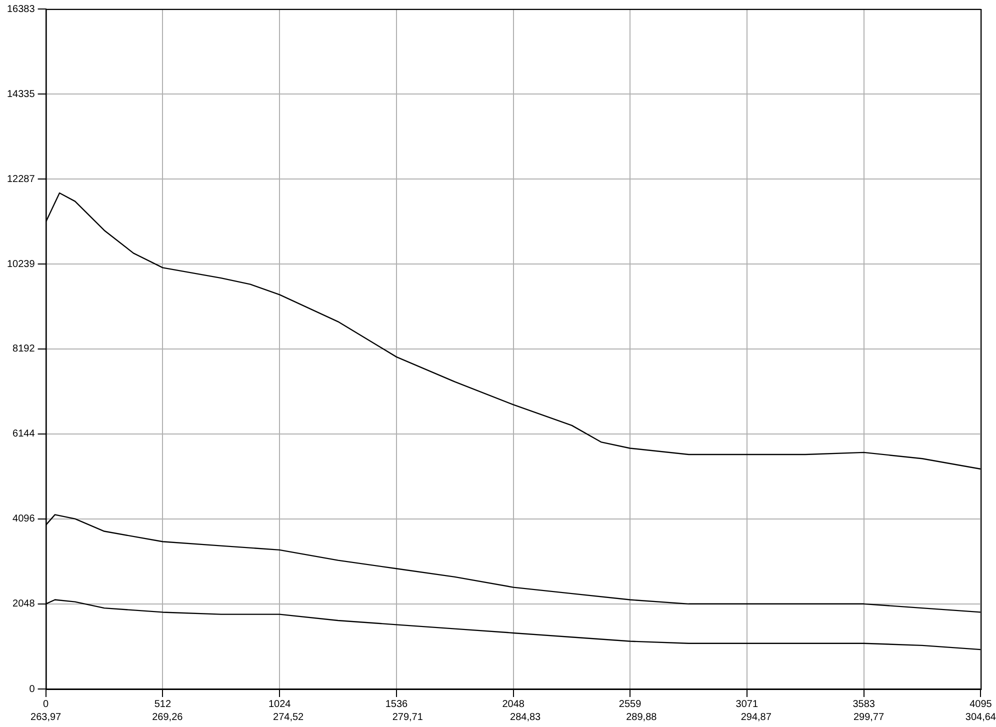 The width and height of the screenshot is (996, 727). I want to click on x2-tick-label: 263,97, so click(46, 717).